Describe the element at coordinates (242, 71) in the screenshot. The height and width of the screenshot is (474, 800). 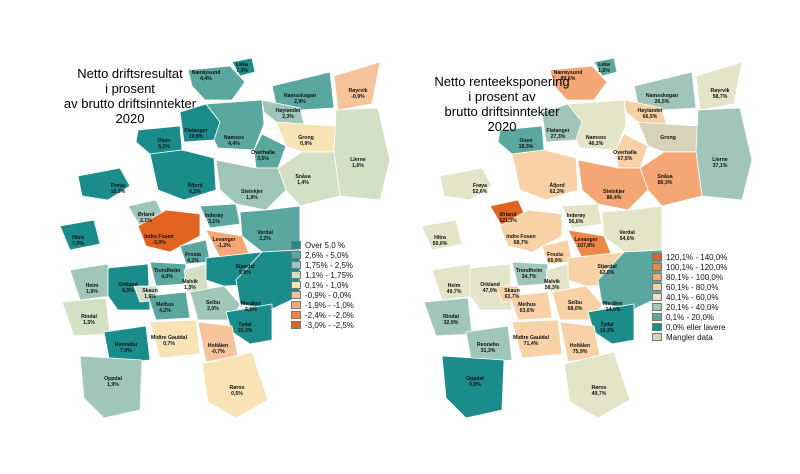
I see `municipality-value: 7,3%` at that location.